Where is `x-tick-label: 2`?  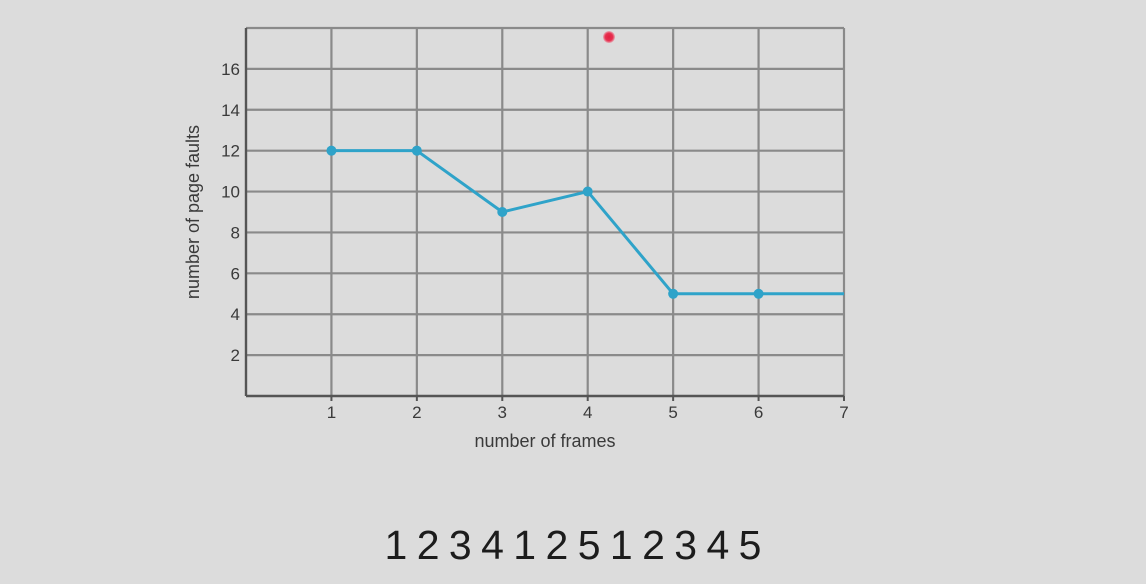 x-tick-label: 2 is located at coordinates (416, 412).